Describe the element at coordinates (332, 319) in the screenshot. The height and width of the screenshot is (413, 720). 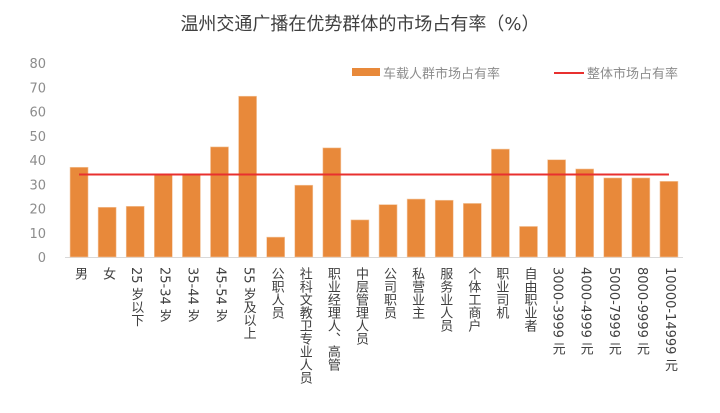
I see `x-tick-label: 职业经理人、高管` at that location.